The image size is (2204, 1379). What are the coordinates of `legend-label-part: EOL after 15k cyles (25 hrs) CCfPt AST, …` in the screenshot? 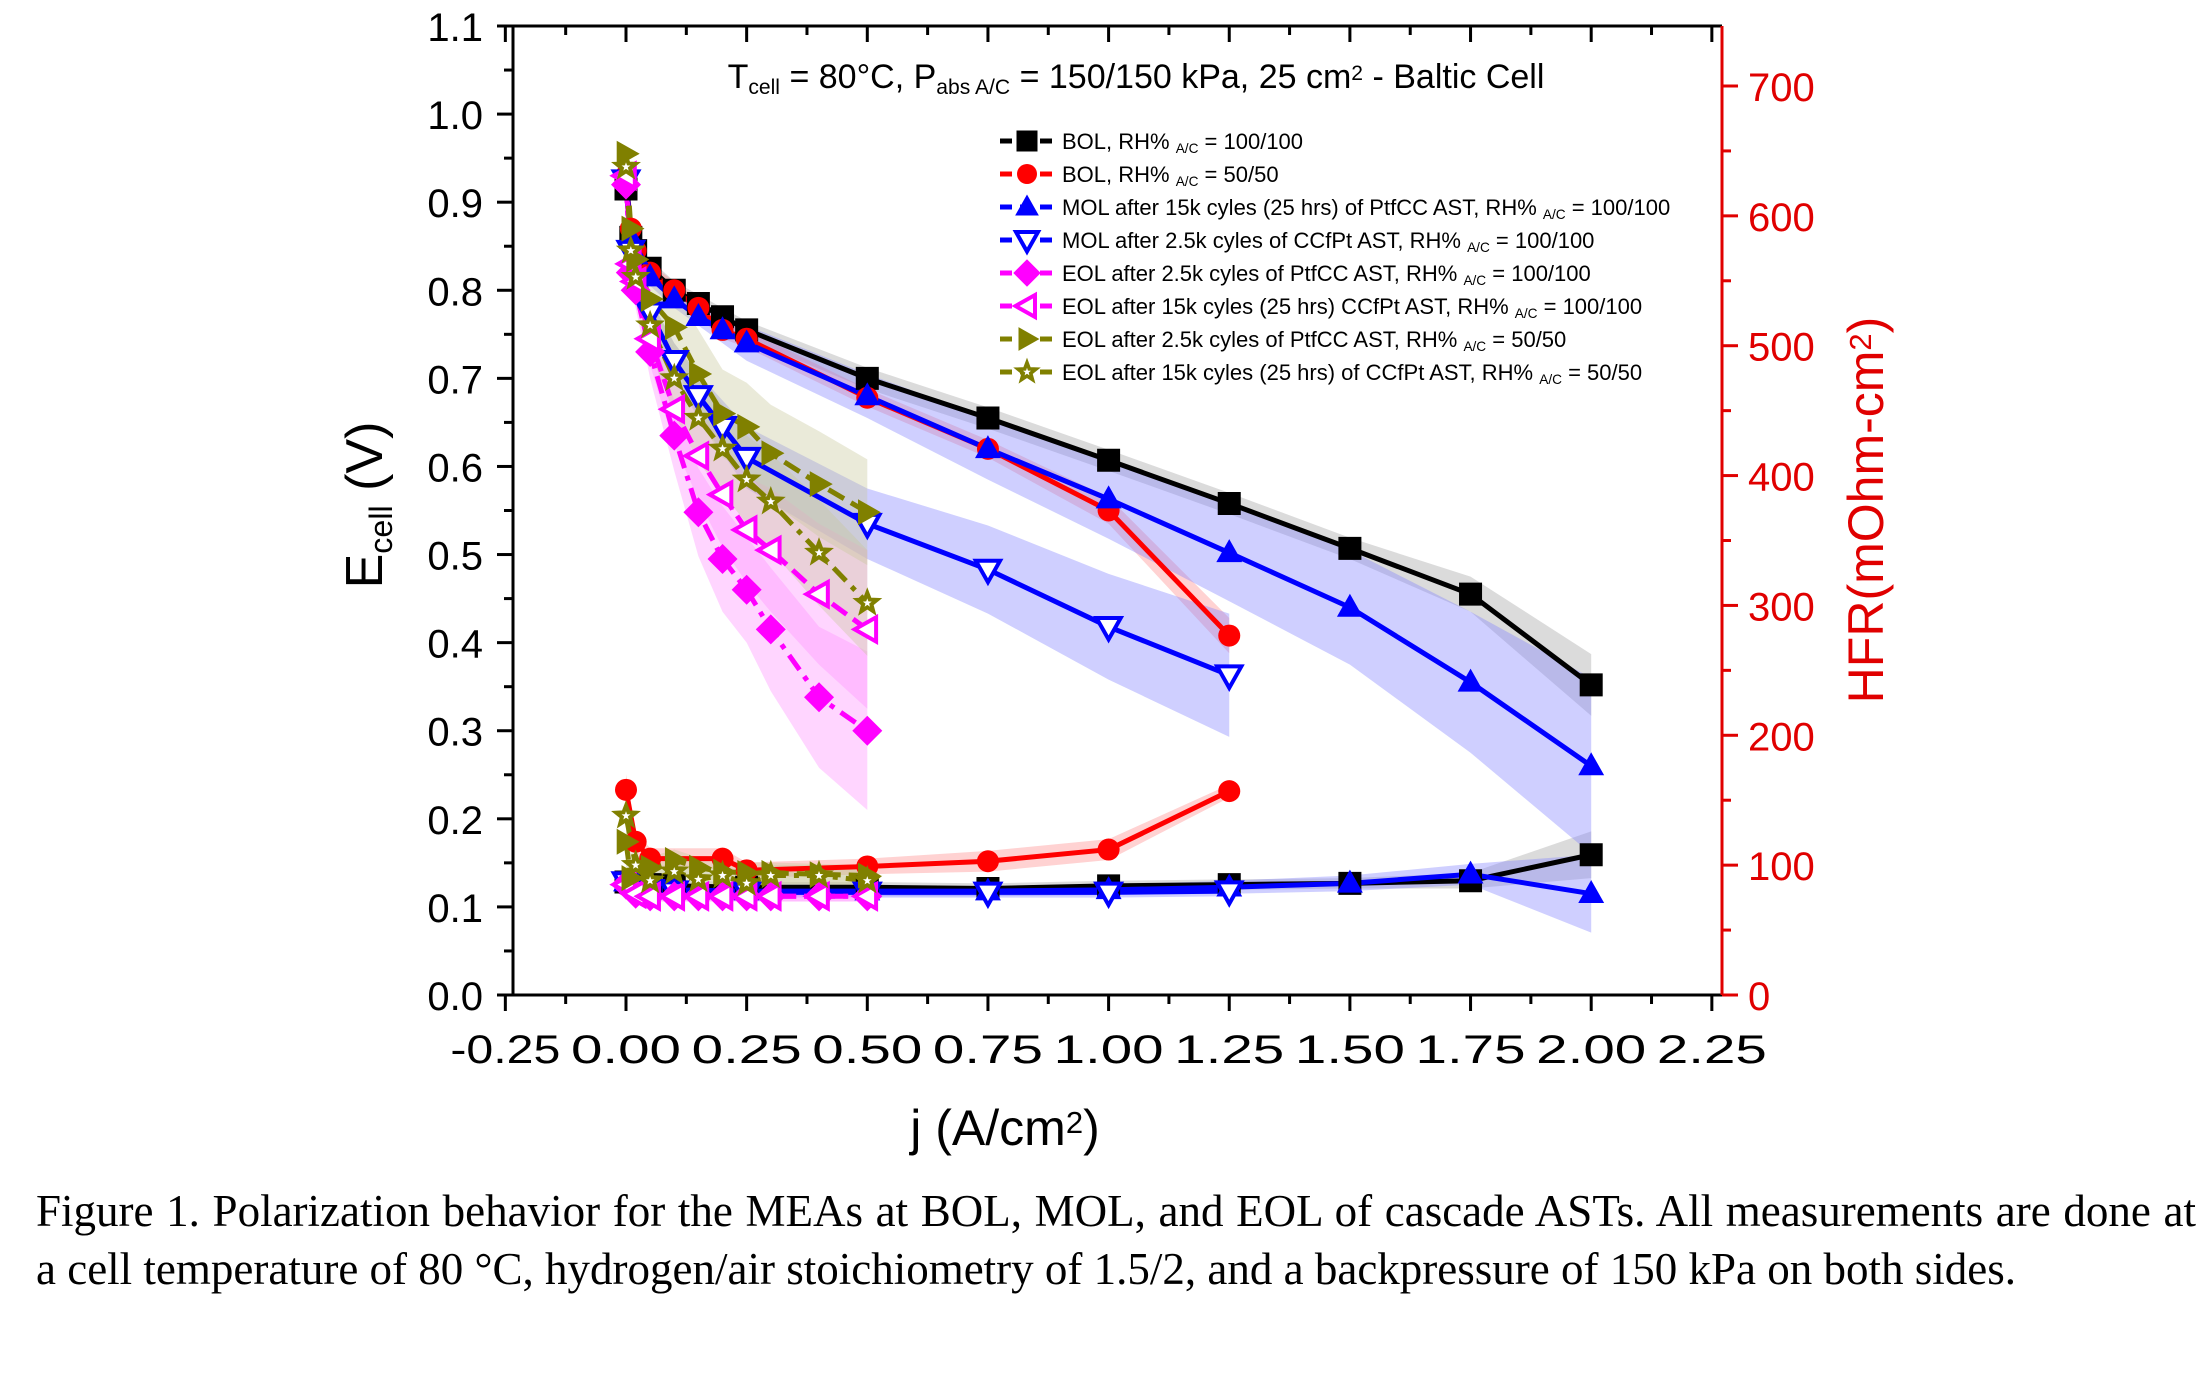 It's located at (1288, 306).